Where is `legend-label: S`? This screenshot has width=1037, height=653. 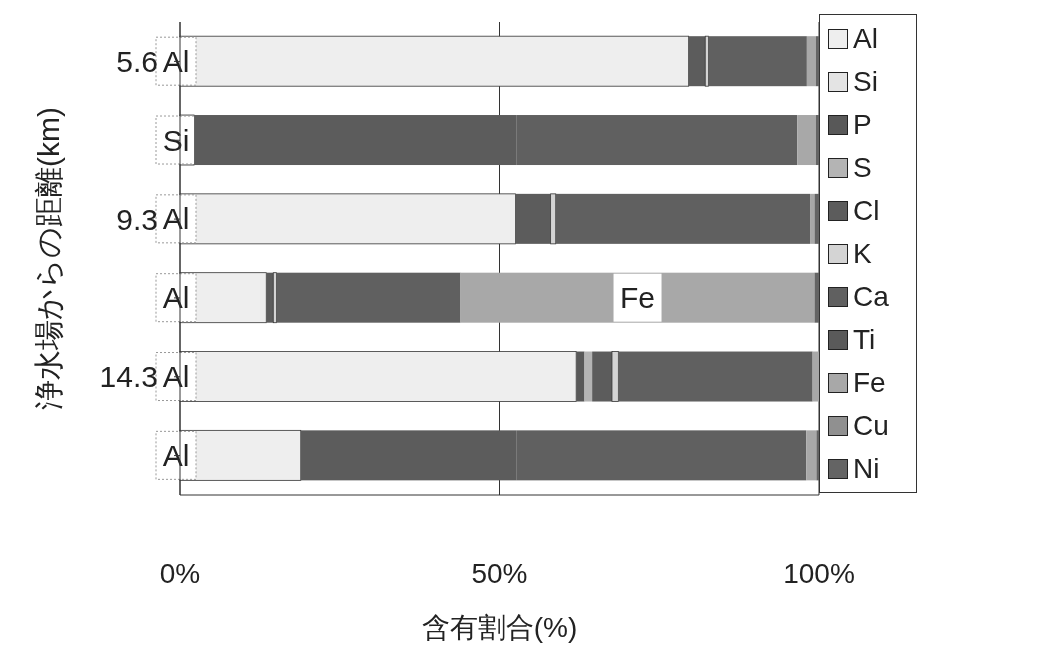
legend-label: S is located at coordinates (862, 167).